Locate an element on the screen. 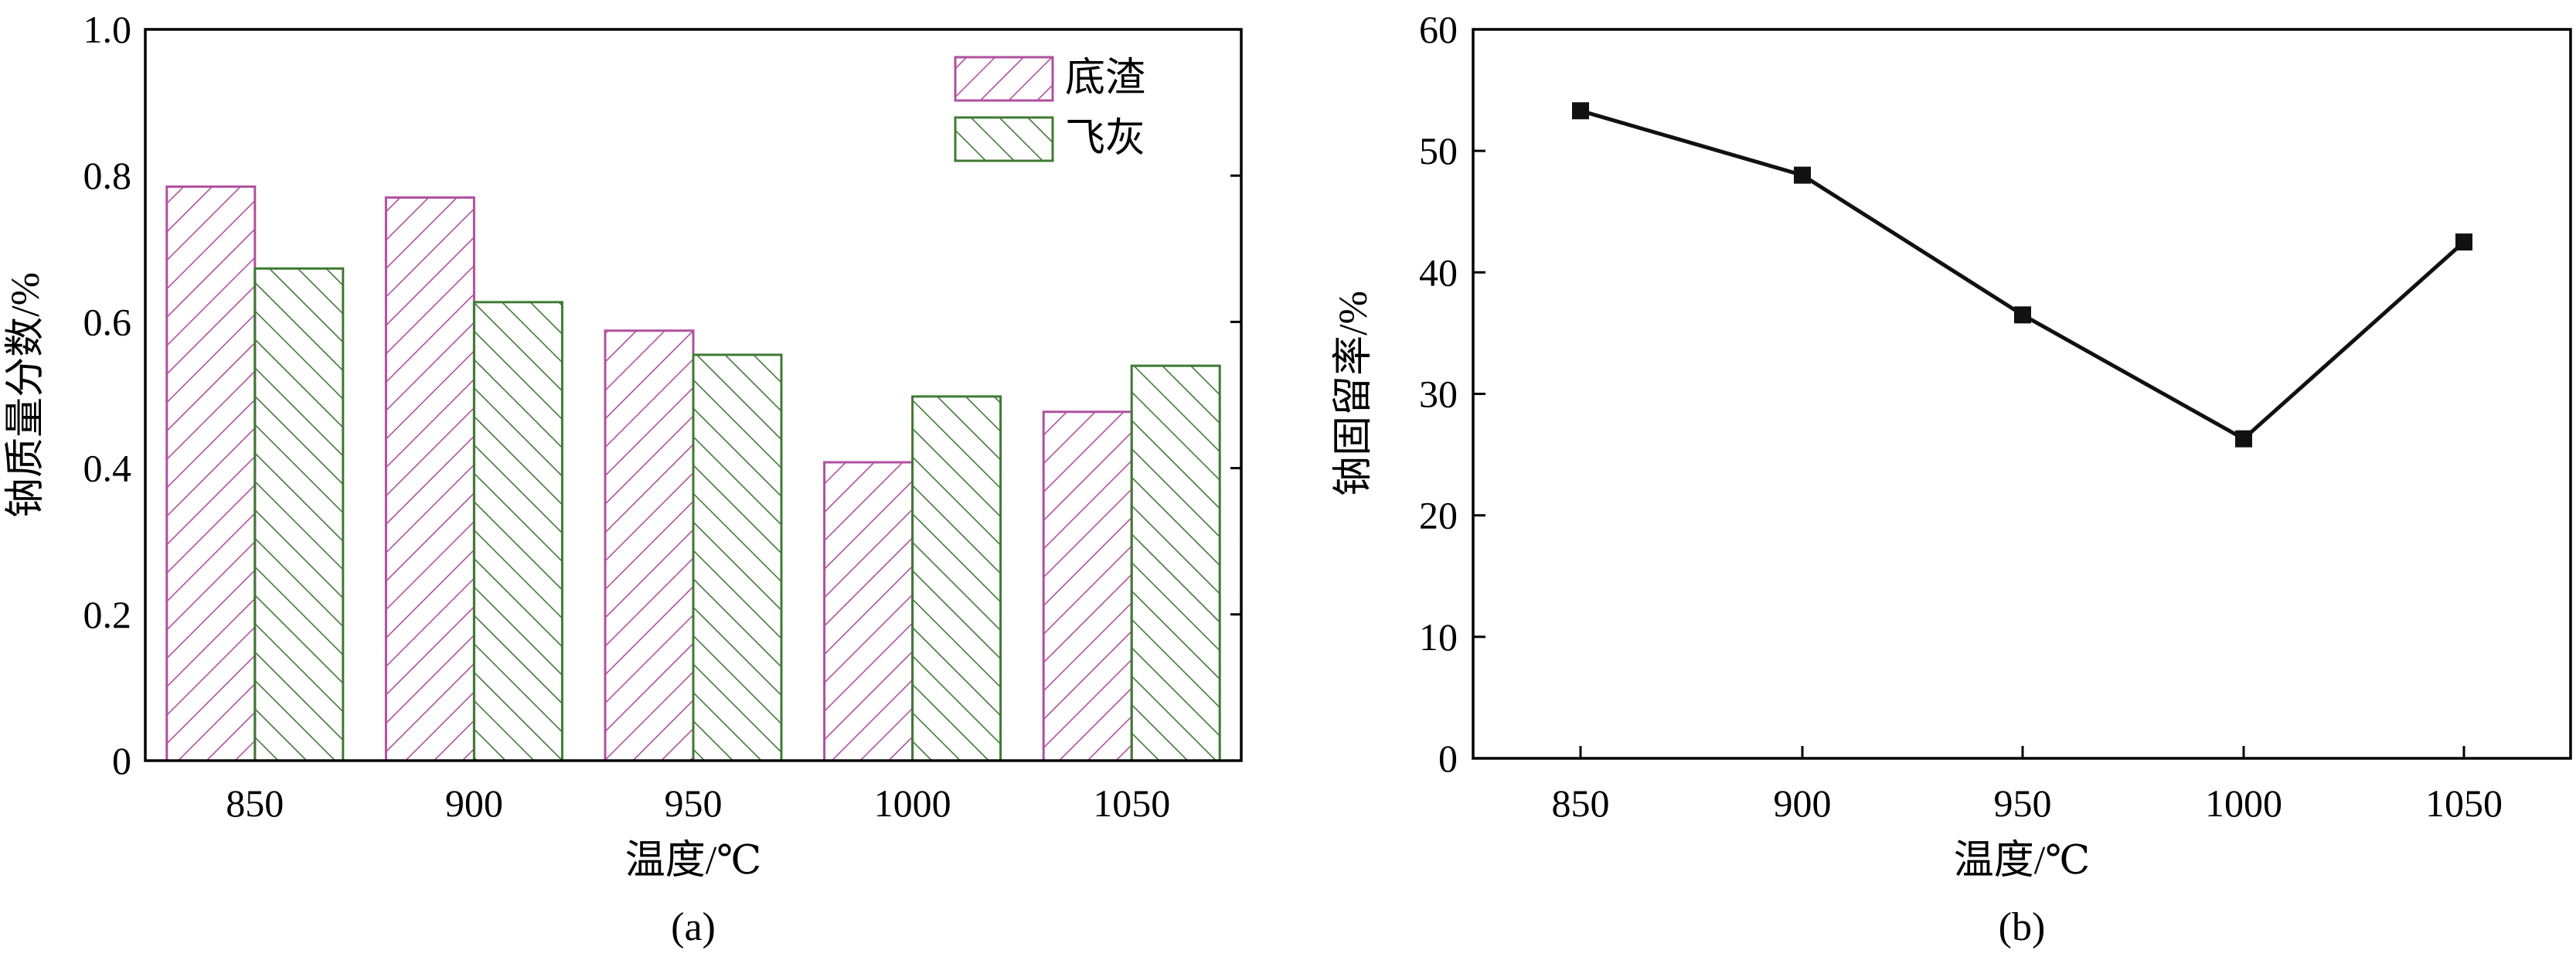 This screenshot has width=2576, height=957. y-axis-label: 钠固留率/% is located at coordinates (1354, 393).